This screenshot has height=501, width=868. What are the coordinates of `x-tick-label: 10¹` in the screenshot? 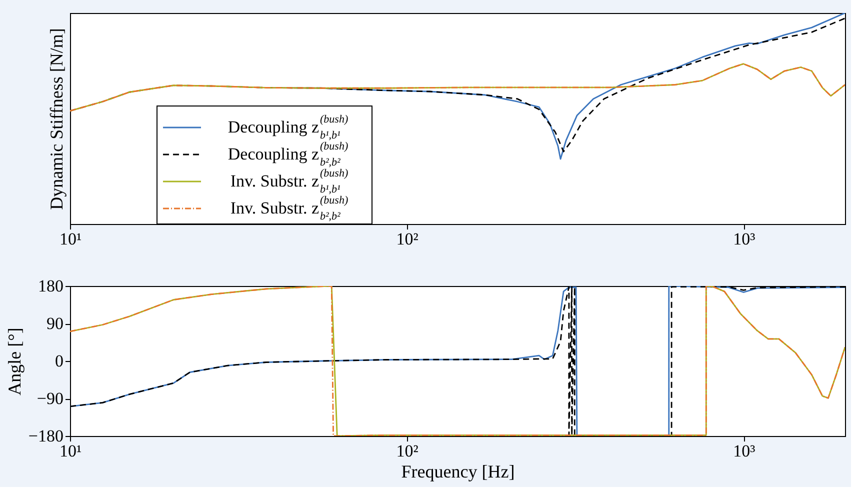 It's located at (70, 239).